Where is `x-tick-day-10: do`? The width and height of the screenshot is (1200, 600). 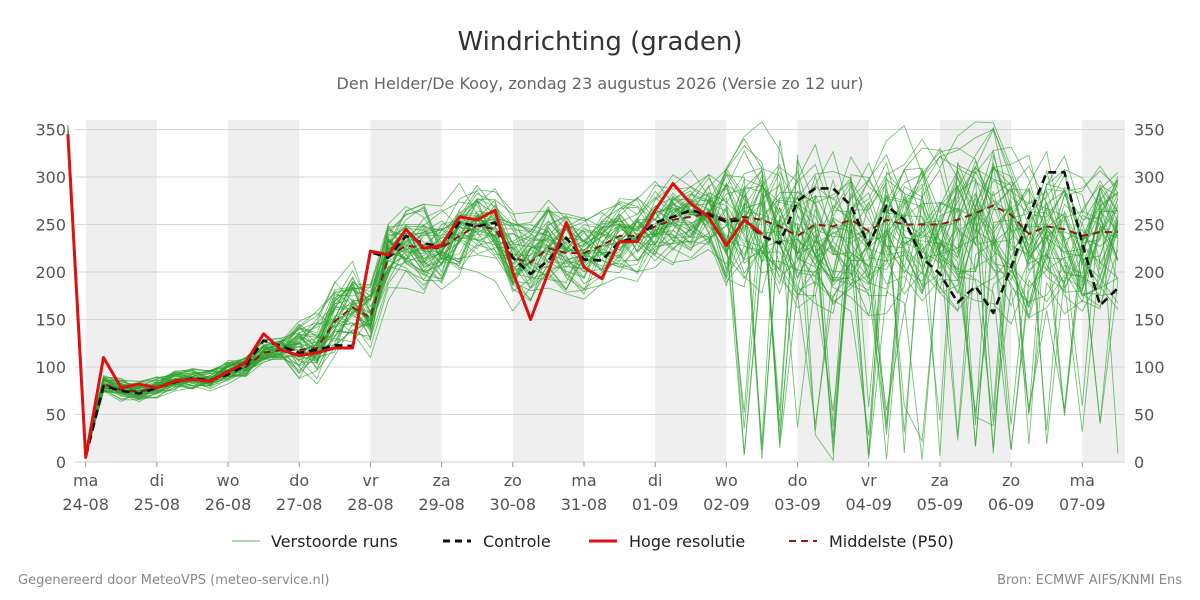
x-tick-day-10: do is located at coordinates (798, 480).